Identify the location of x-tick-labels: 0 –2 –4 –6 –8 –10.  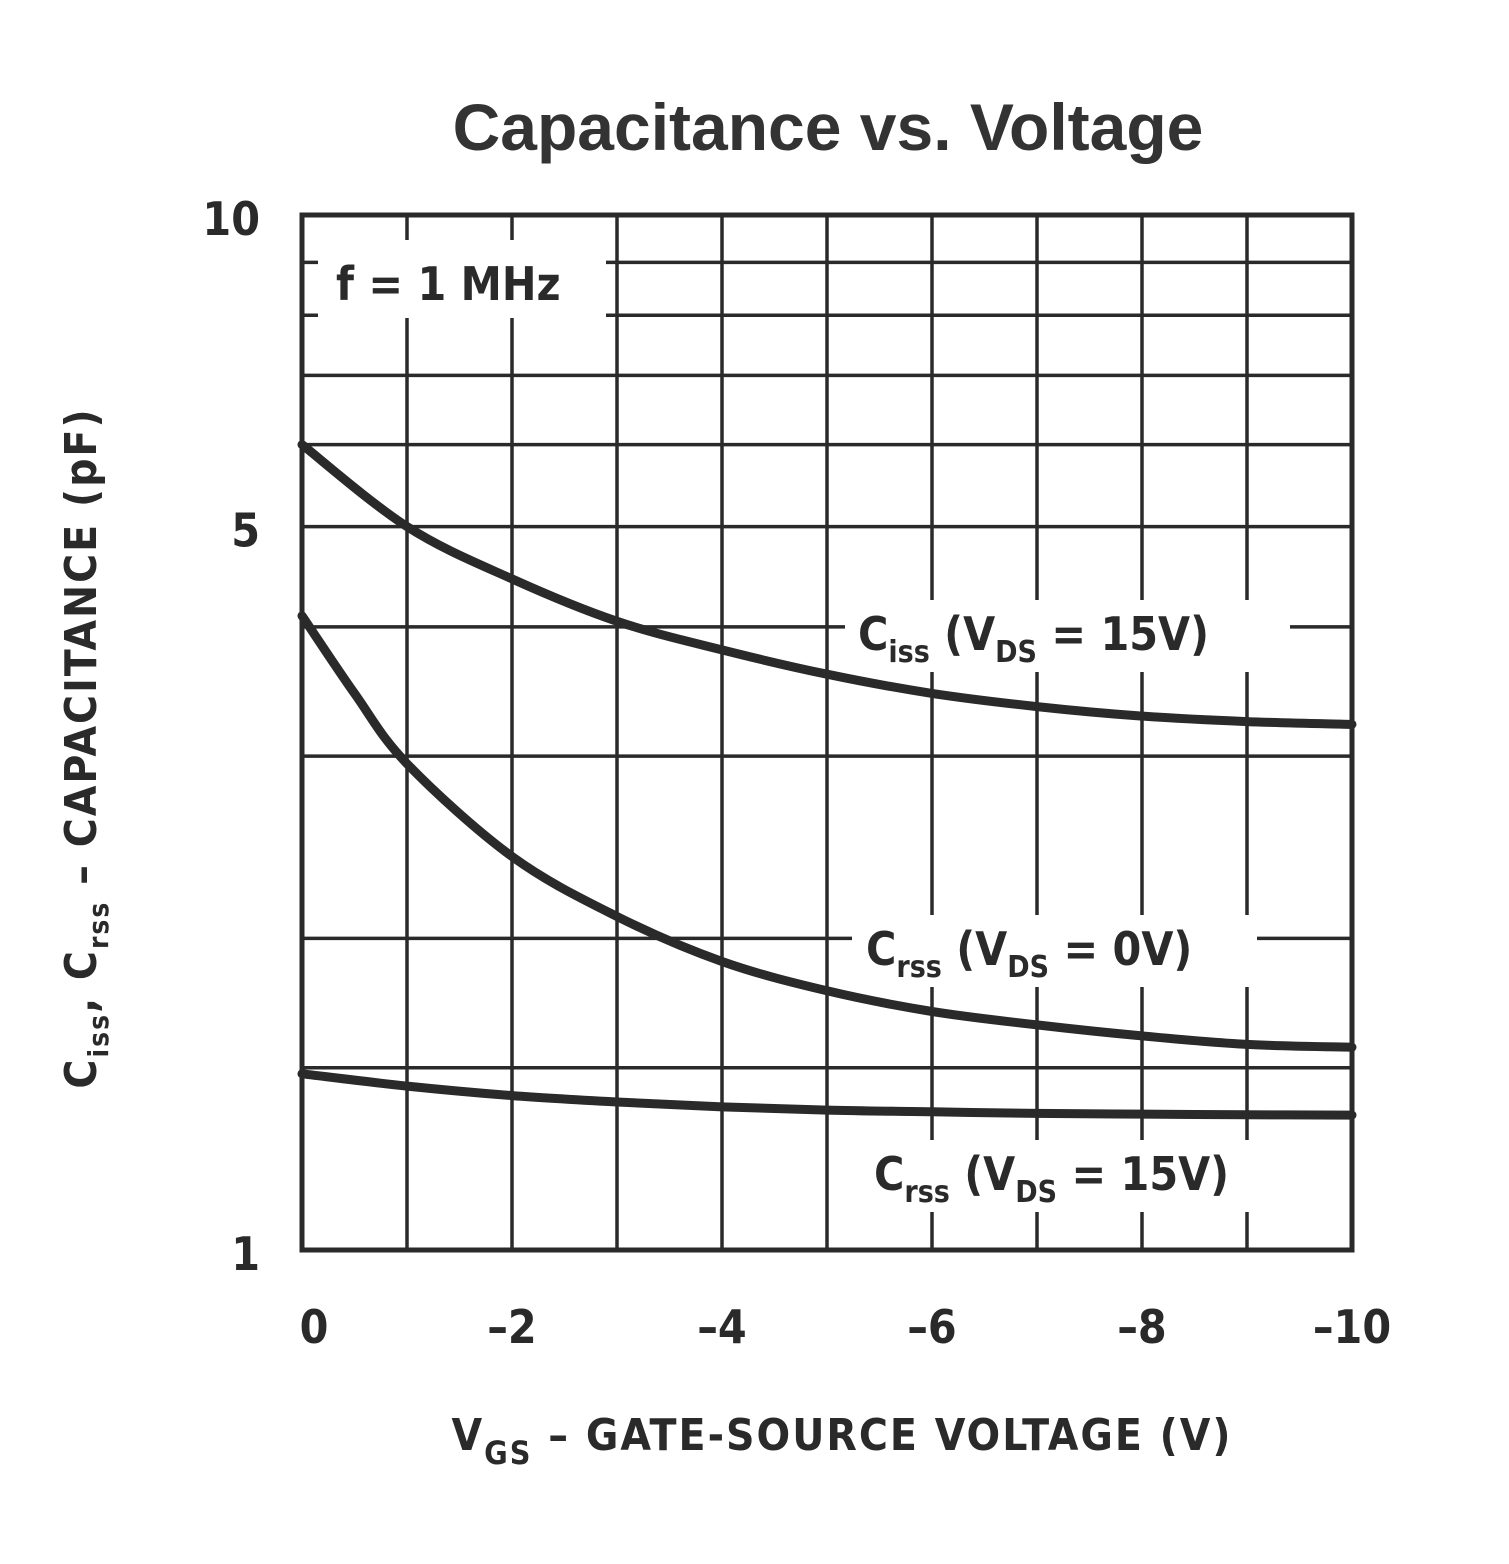
(846, 1327).